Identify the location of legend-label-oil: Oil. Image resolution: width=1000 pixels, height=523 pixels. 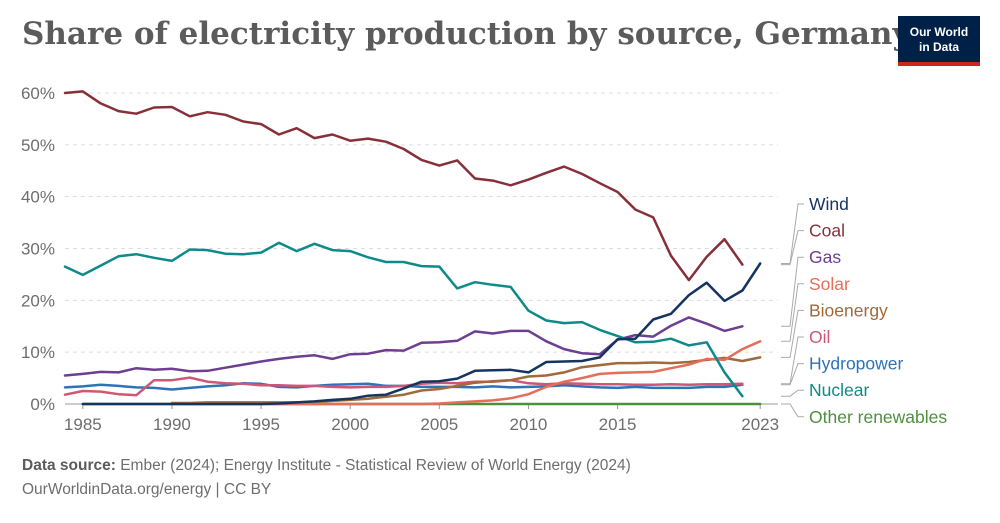
(819, 337).